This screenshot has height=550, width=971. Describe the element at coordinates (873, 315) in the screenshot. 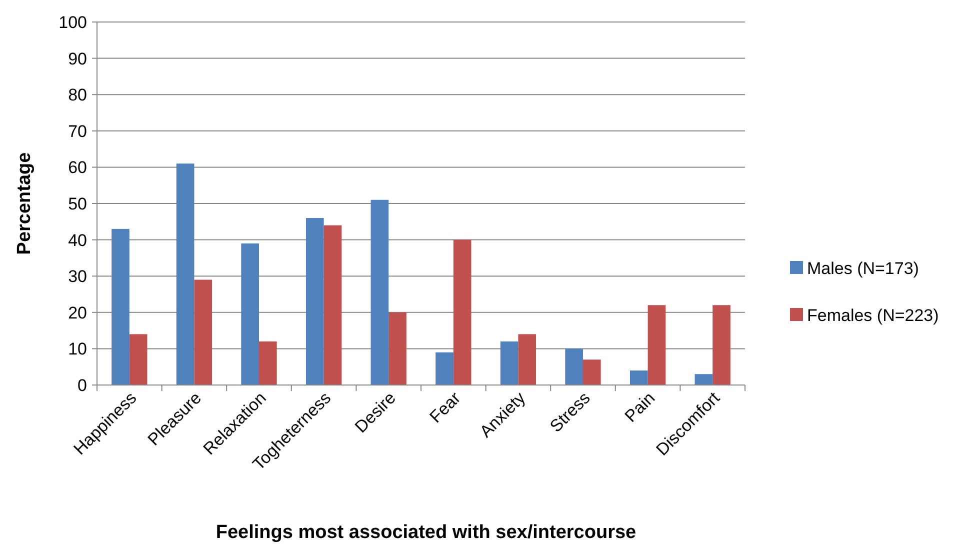

I see `legend-label: Females (N=223)` at that location.